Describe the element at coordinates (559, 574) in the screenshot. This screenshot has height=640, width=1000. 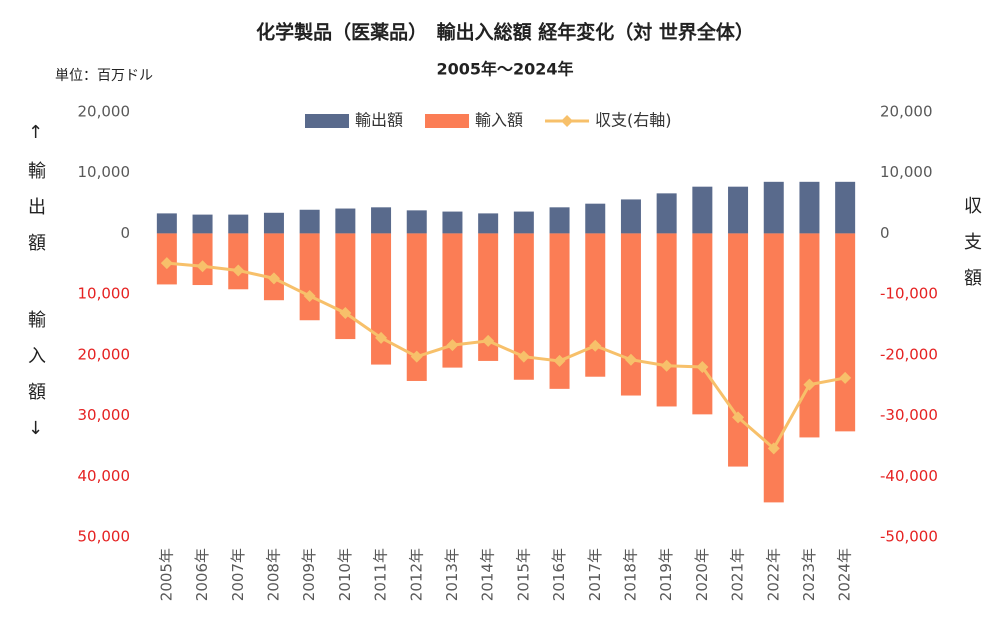
I see `x-tick-label: 2016年` at that location.